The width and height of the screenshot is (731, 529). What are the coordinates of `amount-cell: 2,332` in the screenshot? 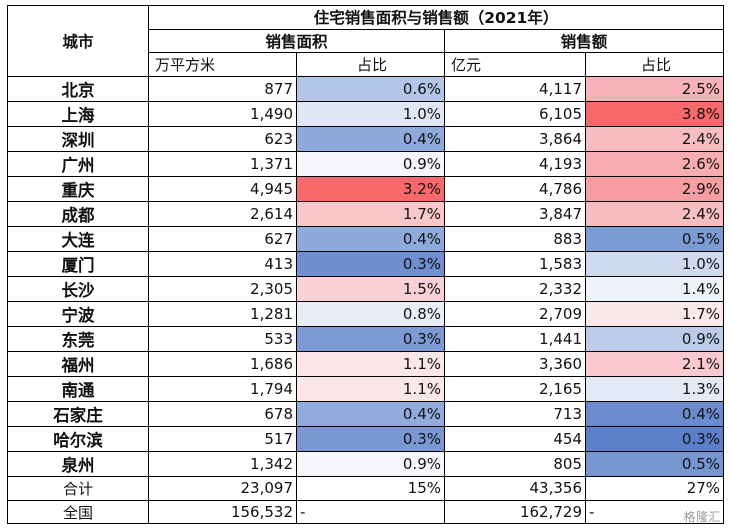 It's located at (515, 289).